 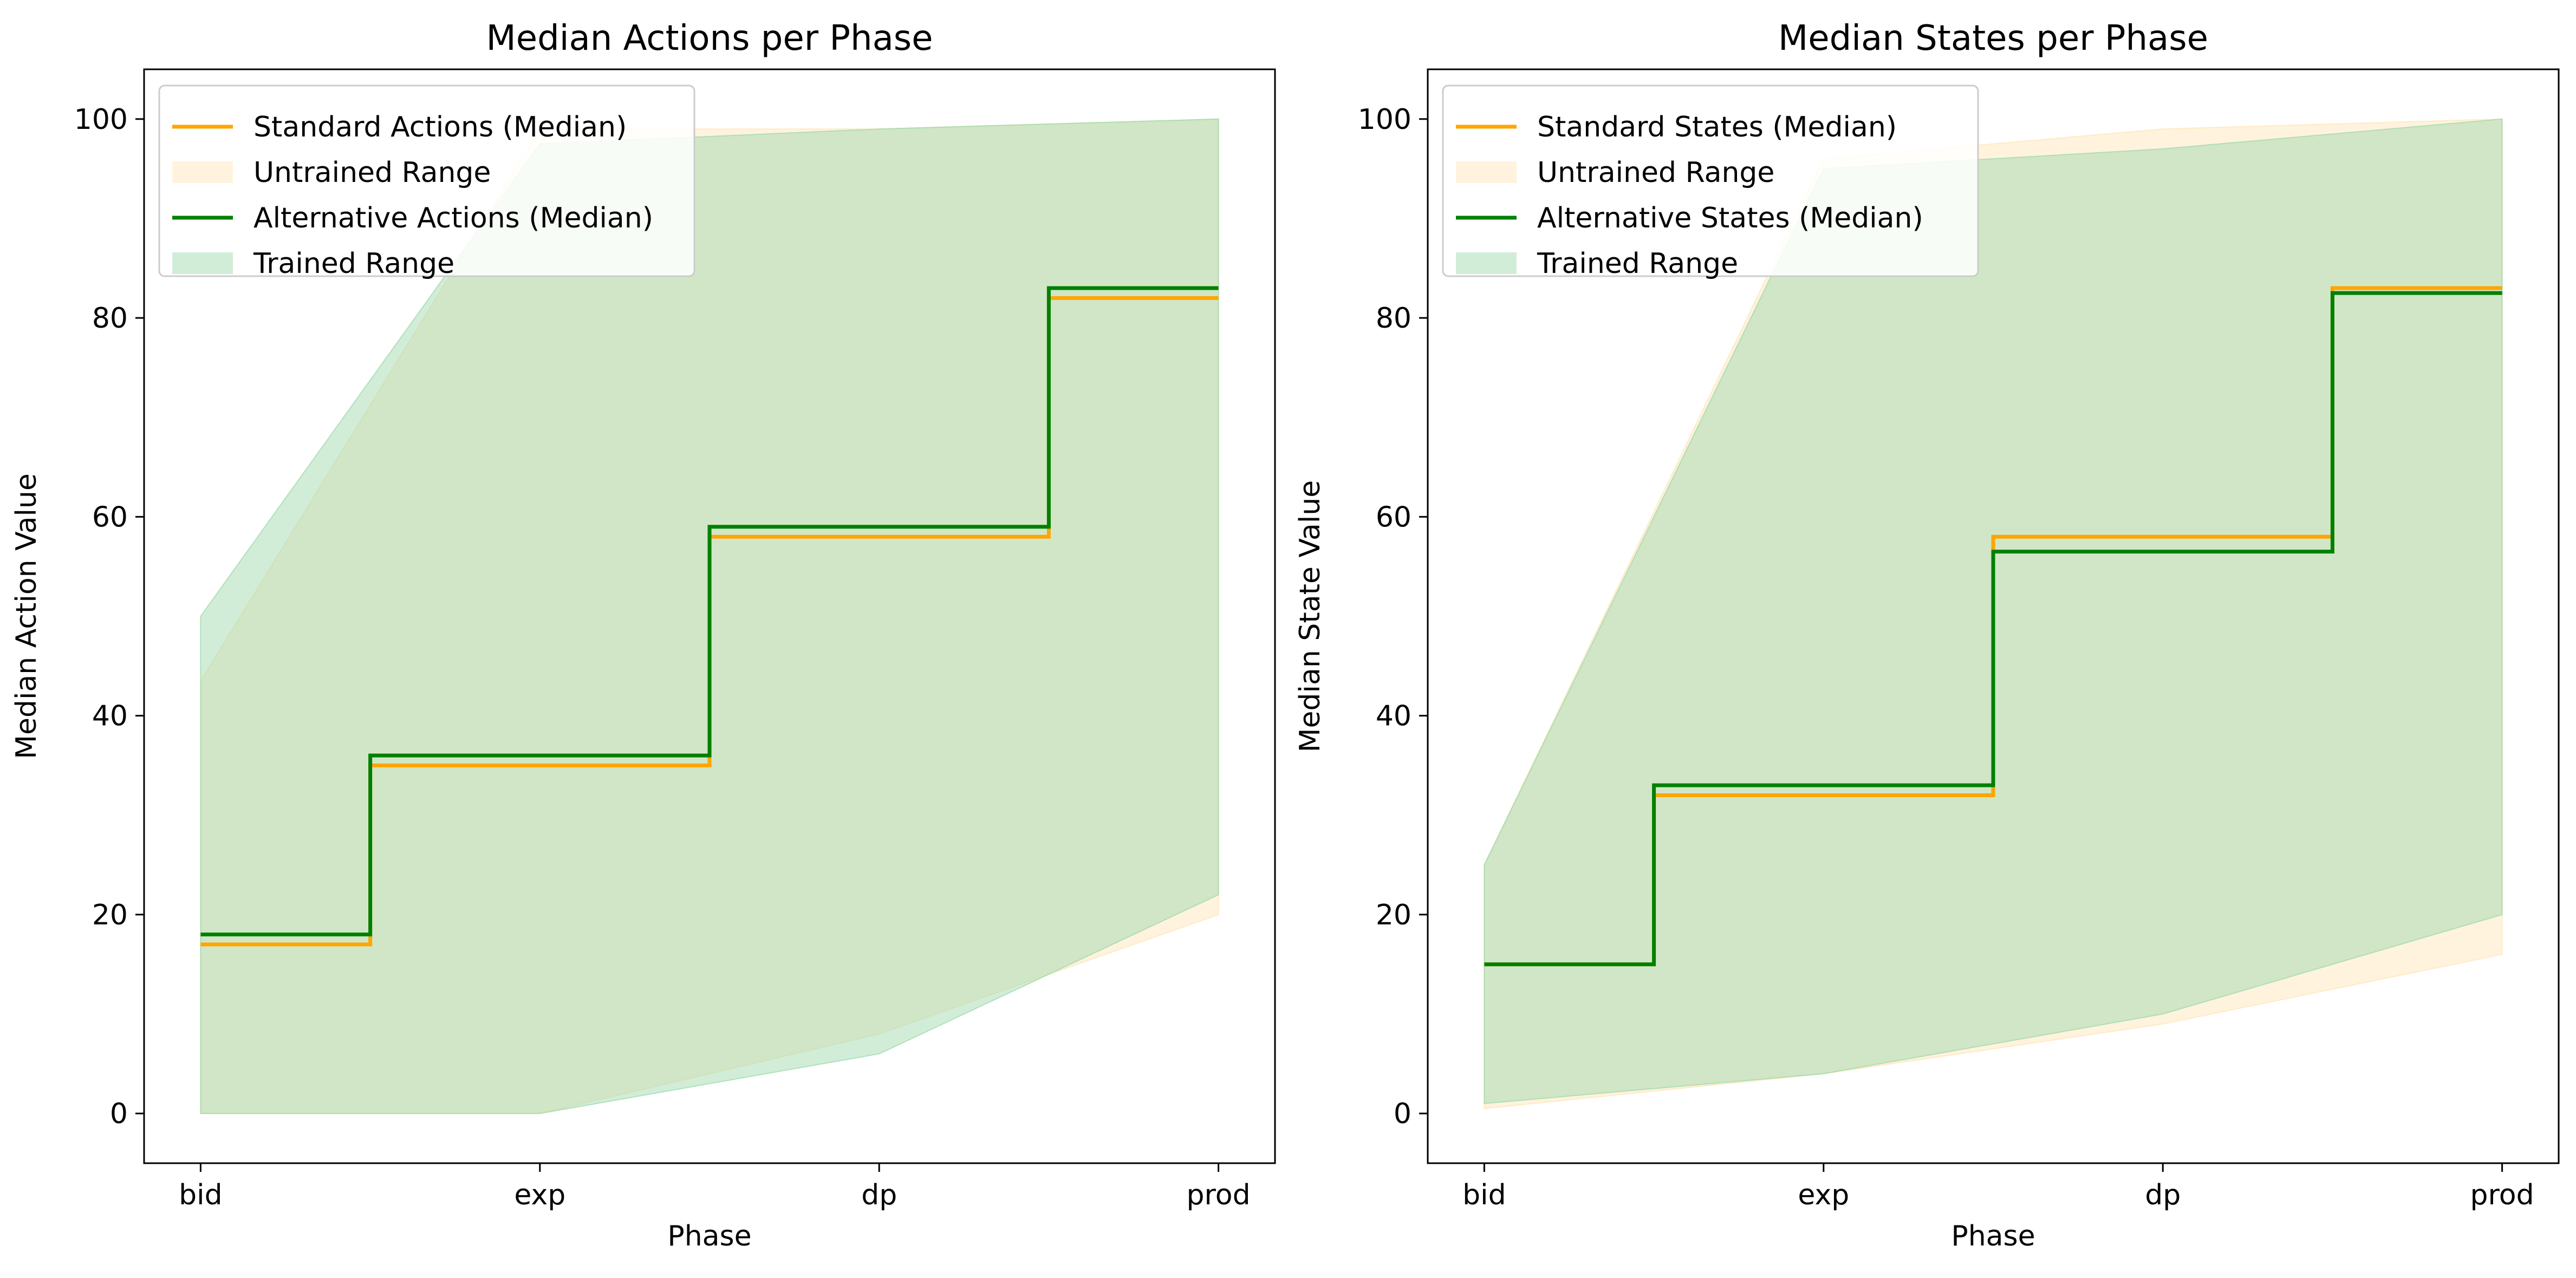 I want to click on actions-legend-box, so click(x=426, y=180).